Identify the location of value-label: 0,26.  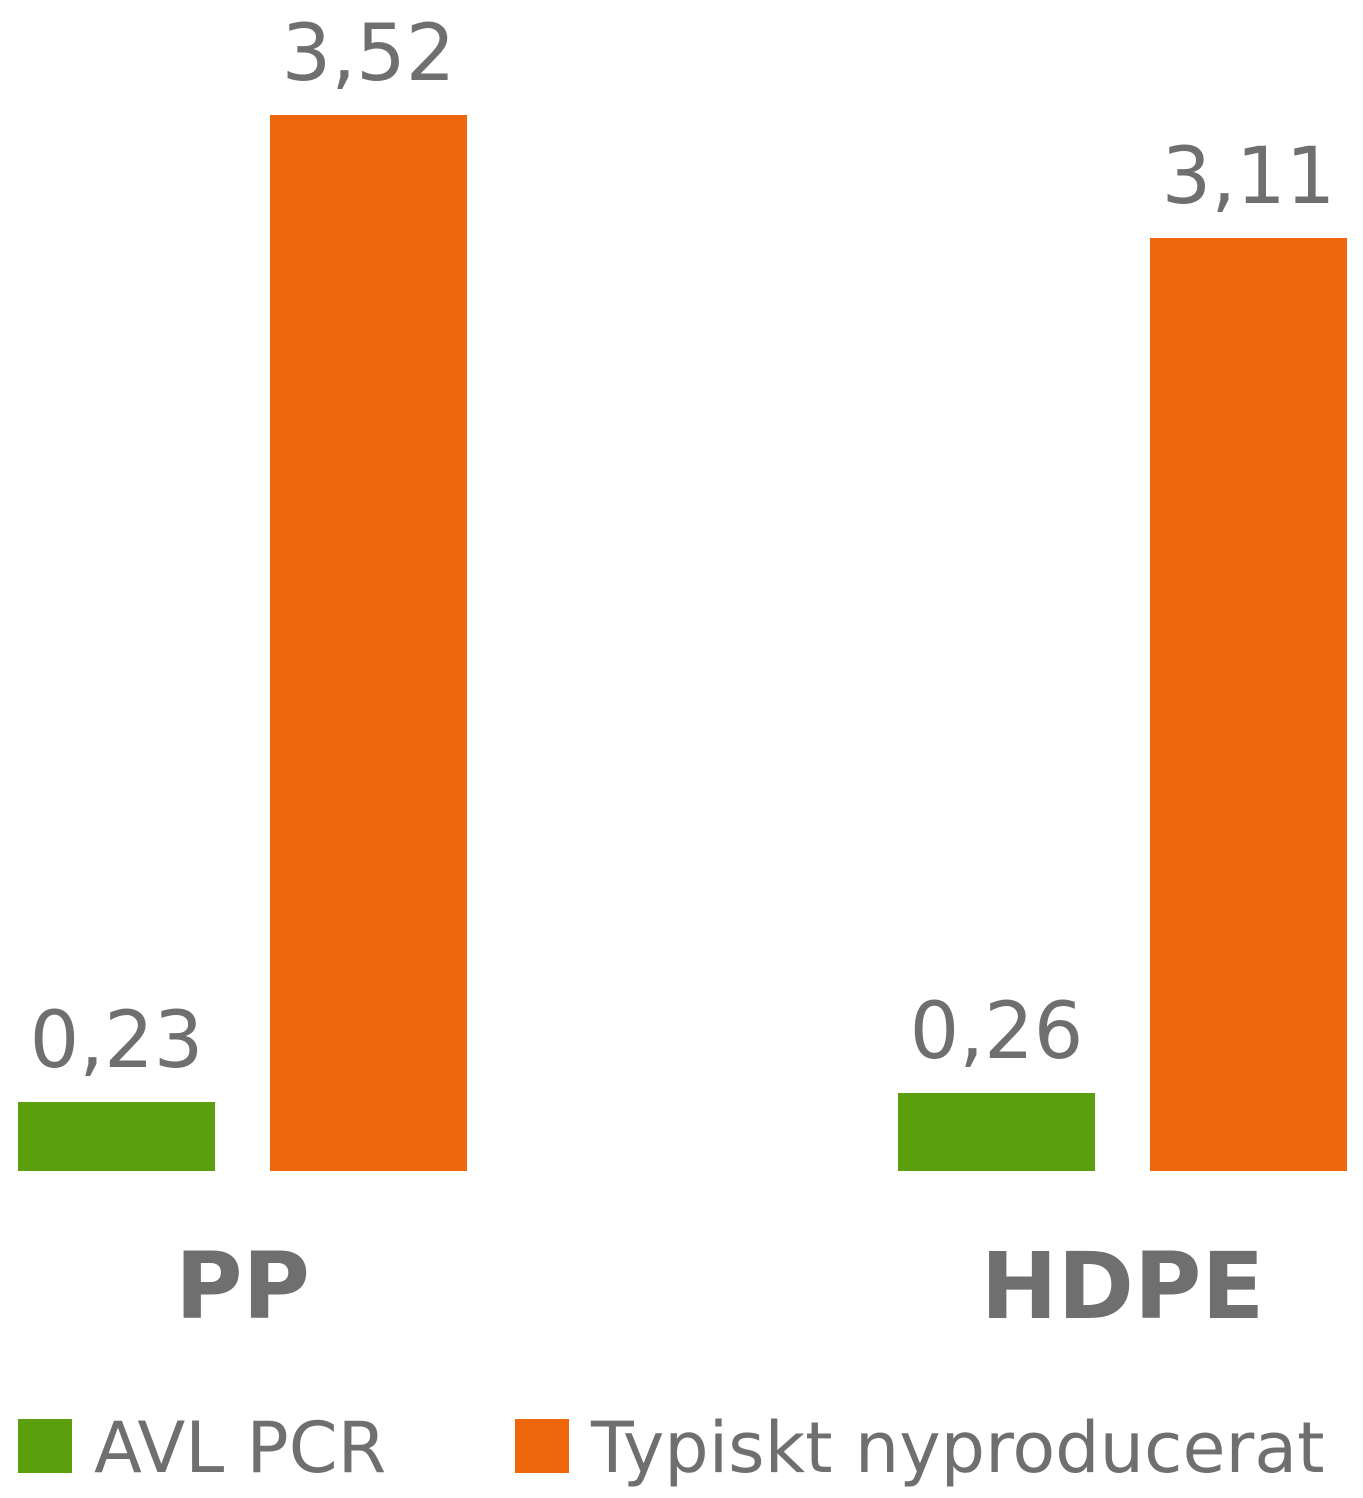
(997, 1032).